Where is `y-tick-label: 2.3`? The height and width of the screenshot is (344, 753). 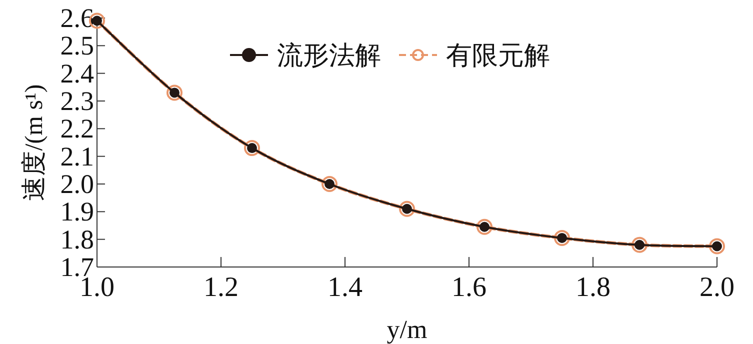
y-tick-label: 2.3 is located at coordinates (77, 101).